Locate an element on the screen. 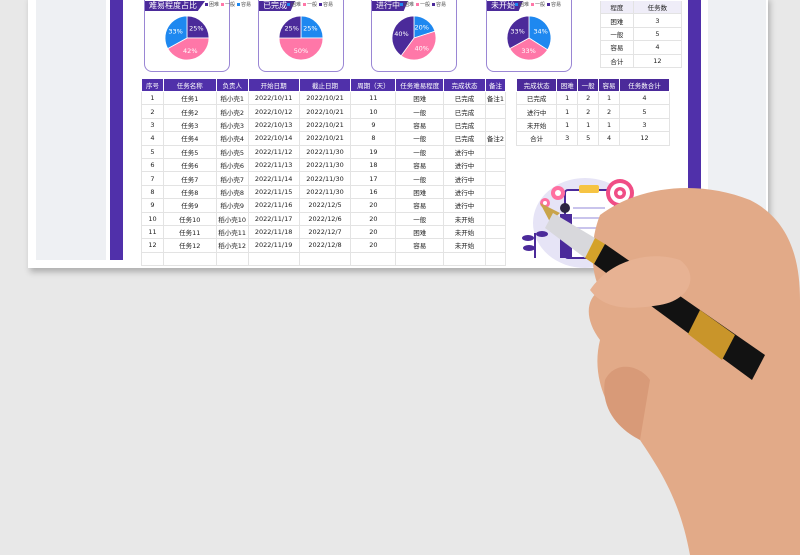  table-row: 6 任务6 稻小壳6 2022/11/13 2022/11/30 18 容易 进行中 is located at coordinates (324, 165).